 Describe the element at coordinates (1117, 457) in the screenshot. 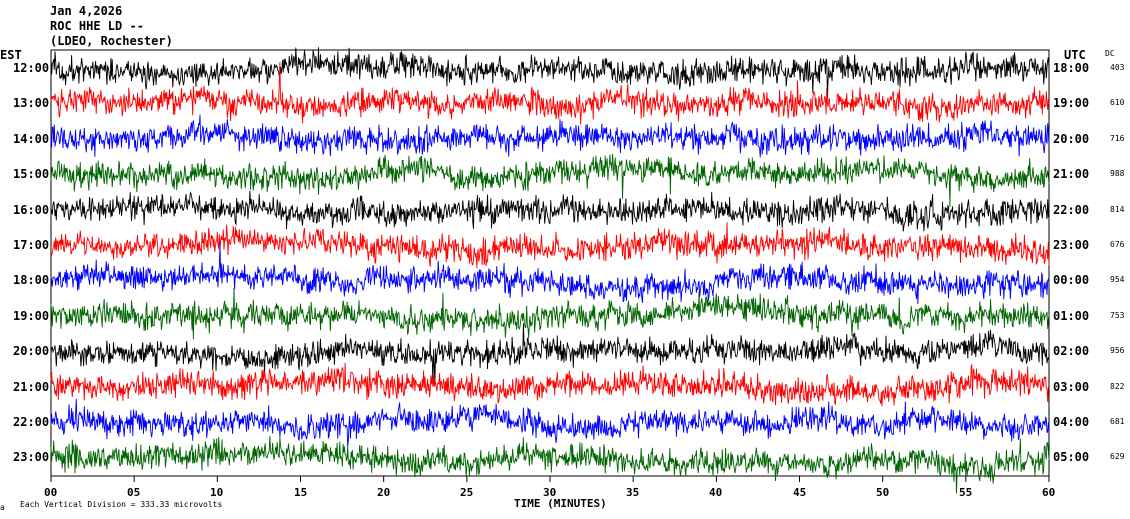

I see `dc-offset-label: 629` at that location.